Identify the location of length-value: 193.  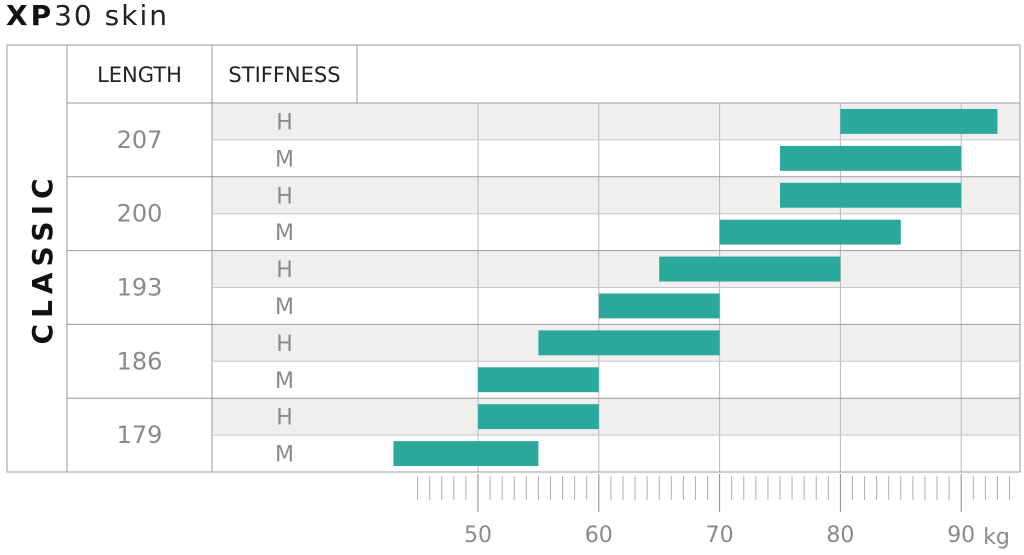
(140, 288).